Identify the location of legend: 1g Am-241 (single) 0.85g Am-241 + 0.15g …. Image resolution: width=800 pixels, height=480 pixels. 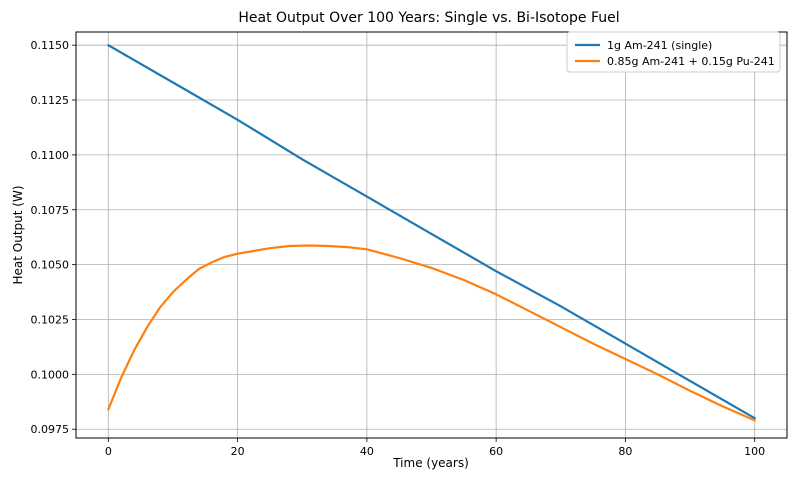
(673, 52).